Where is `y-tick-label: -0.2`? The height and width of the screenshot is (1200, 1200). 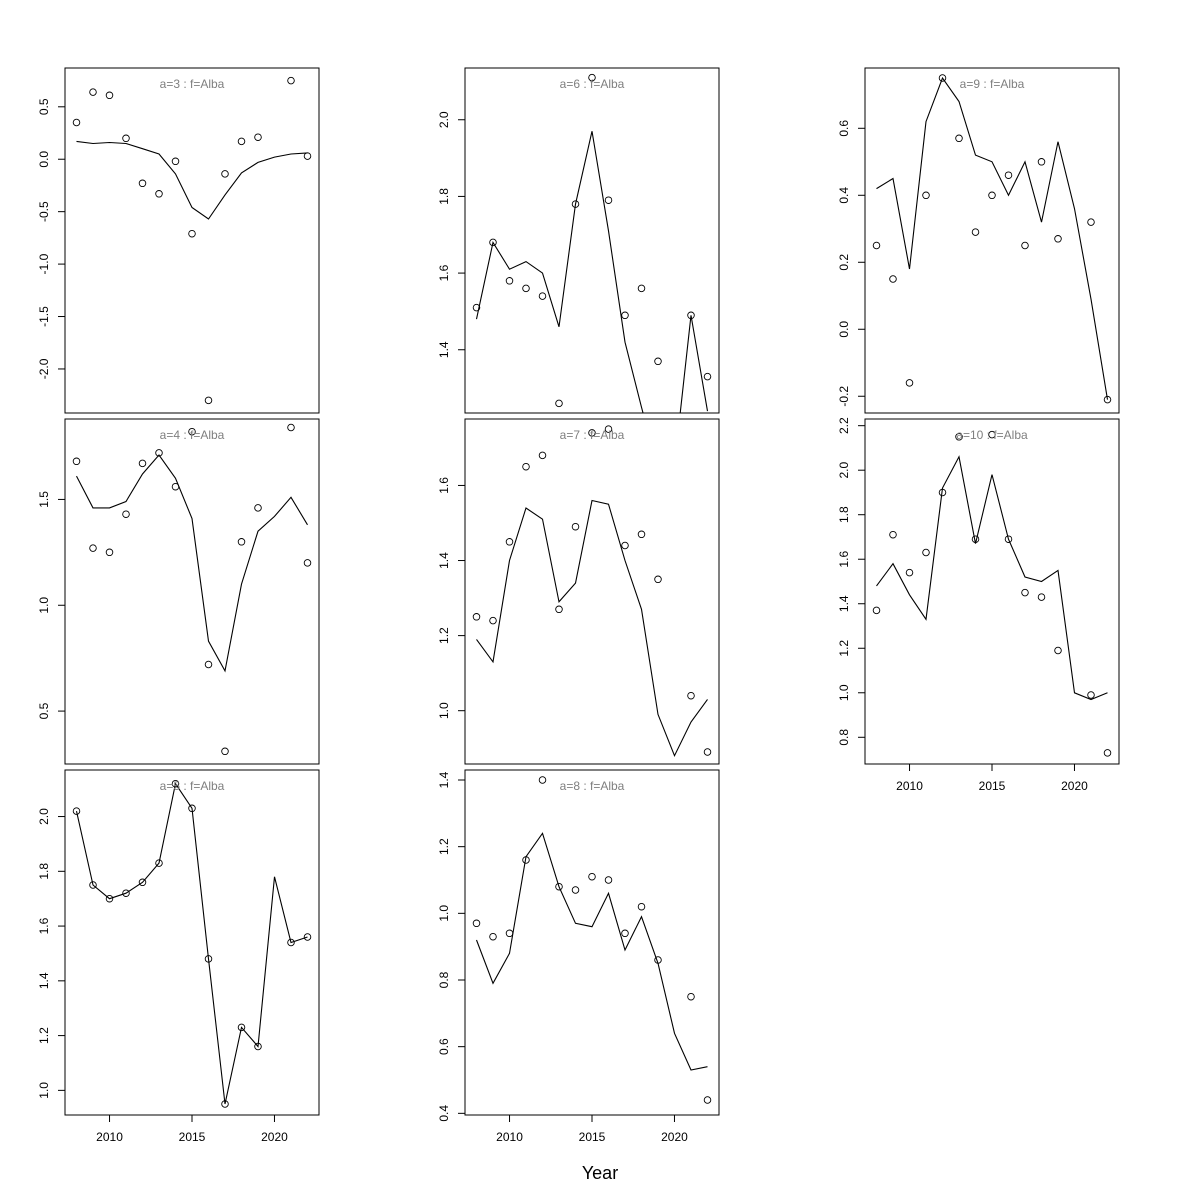 y-tick-label: -0.2 is located at coordinates (844, 396).